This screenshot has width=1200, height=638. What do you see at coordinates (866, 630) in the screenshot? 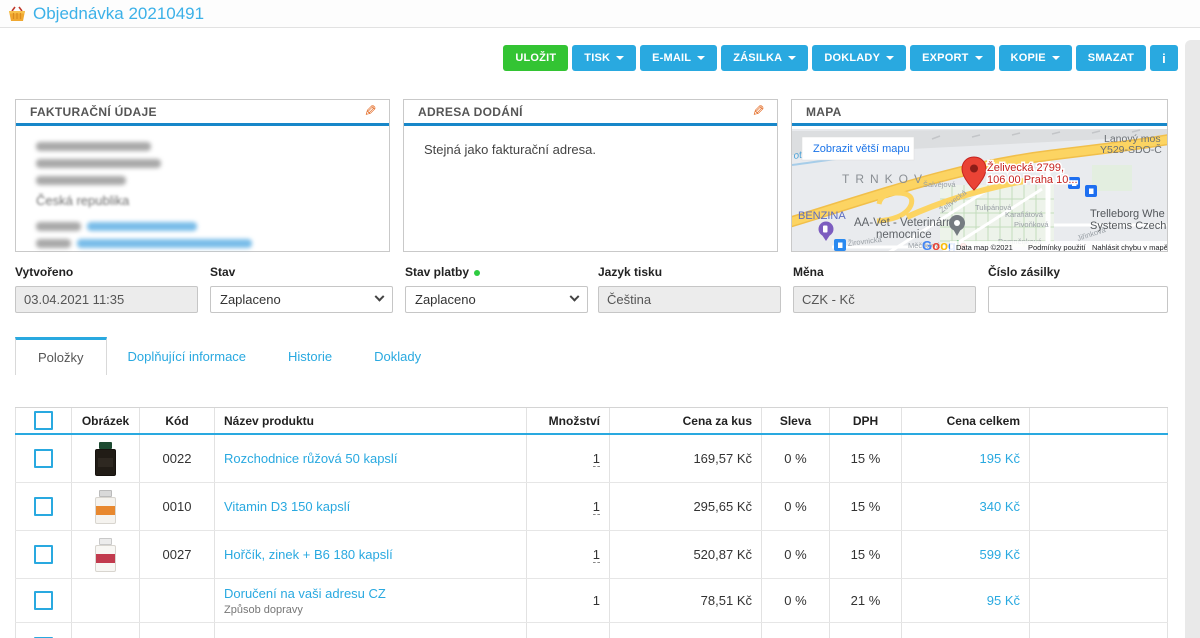
I see `vat: 21 %` at bounding box center [866, 630].